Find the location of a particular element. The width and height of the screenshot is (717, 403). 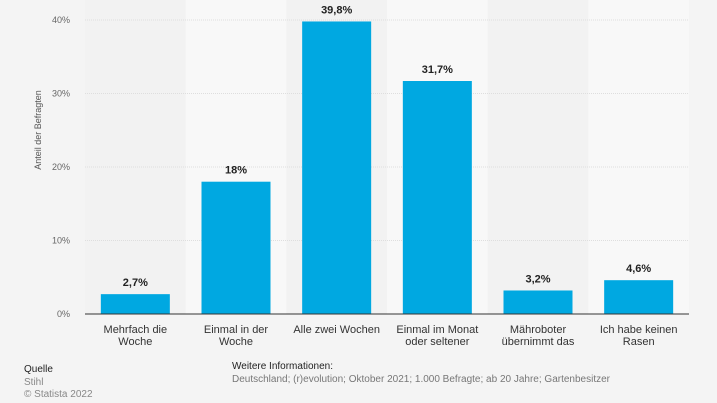

x-tick-label: Mähroboter übernimmt das is located at coordinates (538, 336).